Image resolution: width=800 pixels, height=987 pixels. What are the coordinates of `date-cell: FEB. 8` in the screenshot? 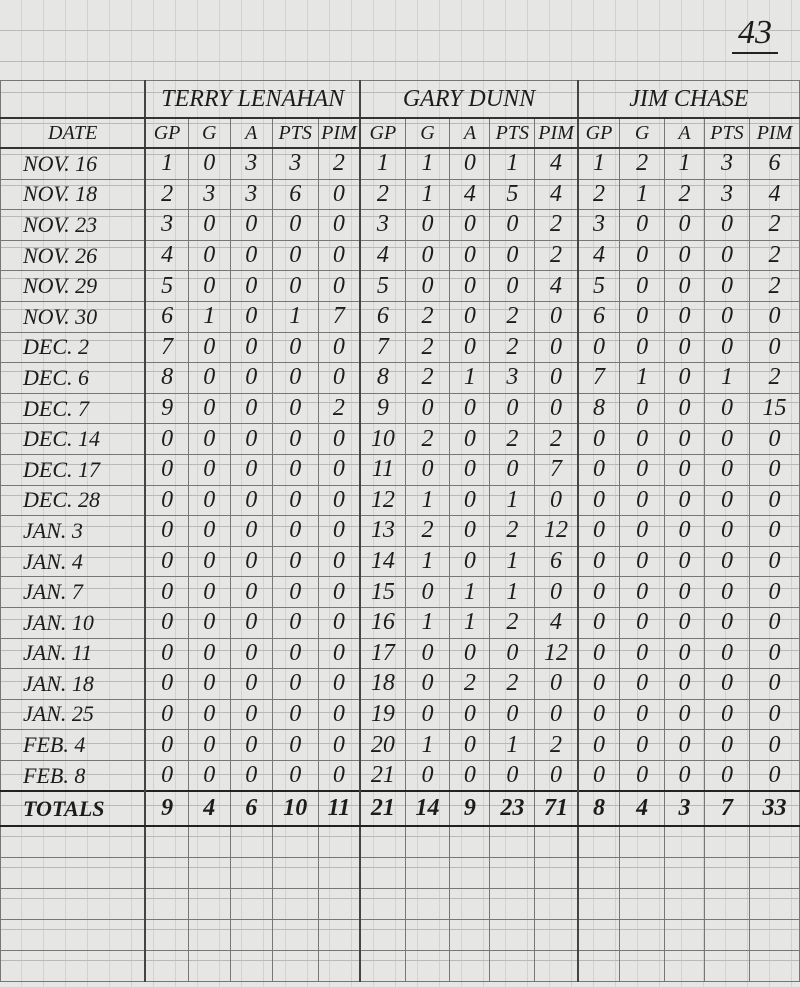 It's located at (73, 775).